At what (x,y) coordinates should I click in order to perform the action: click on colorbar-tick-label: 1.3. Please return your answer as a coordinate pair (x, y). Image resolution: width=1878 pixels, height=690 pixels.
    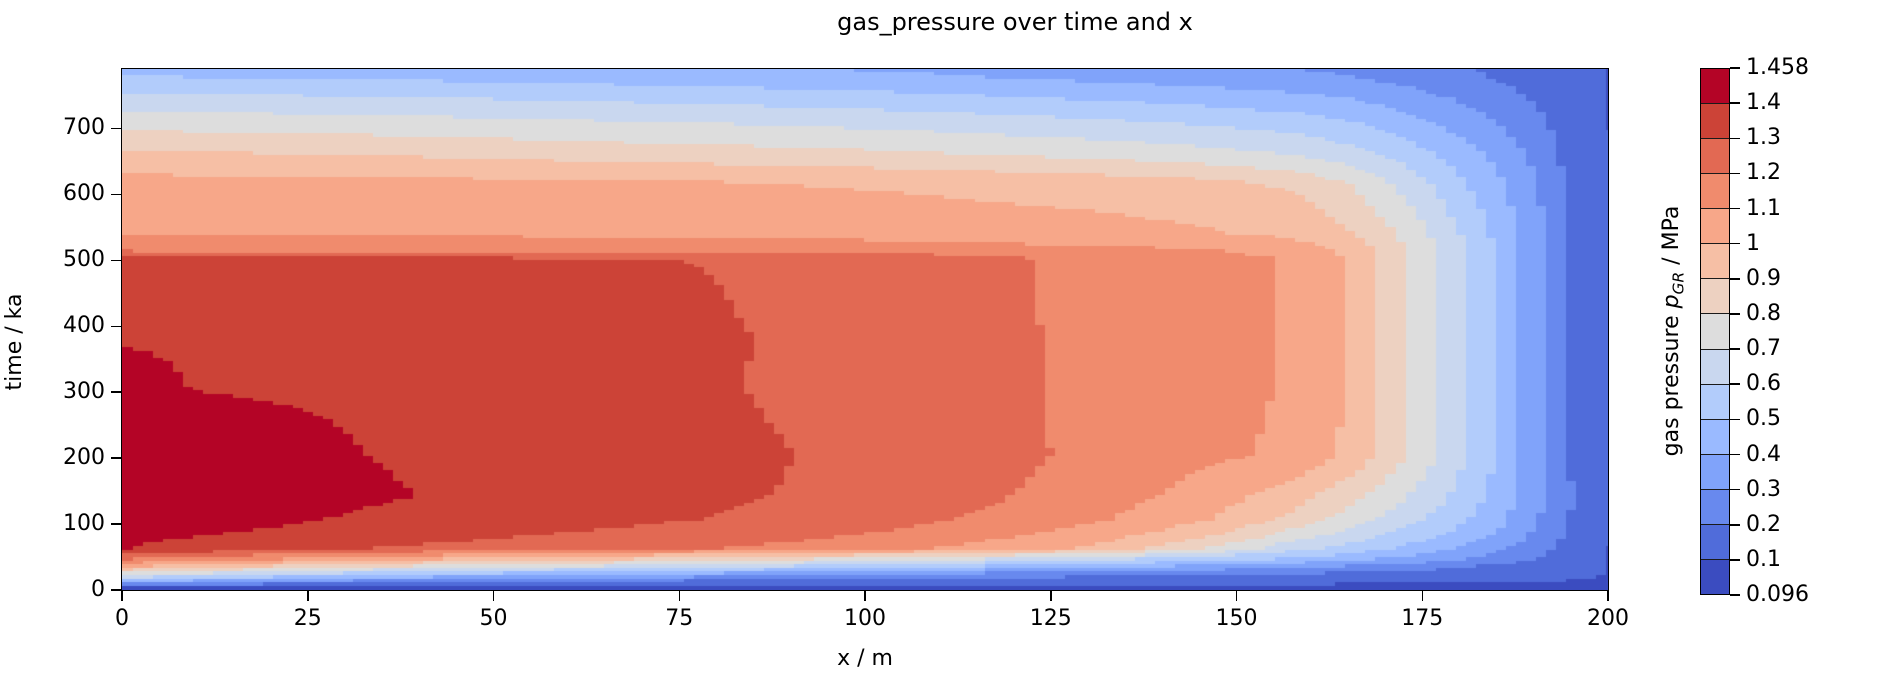
    Looking at the image, I should click on (1763, 138).